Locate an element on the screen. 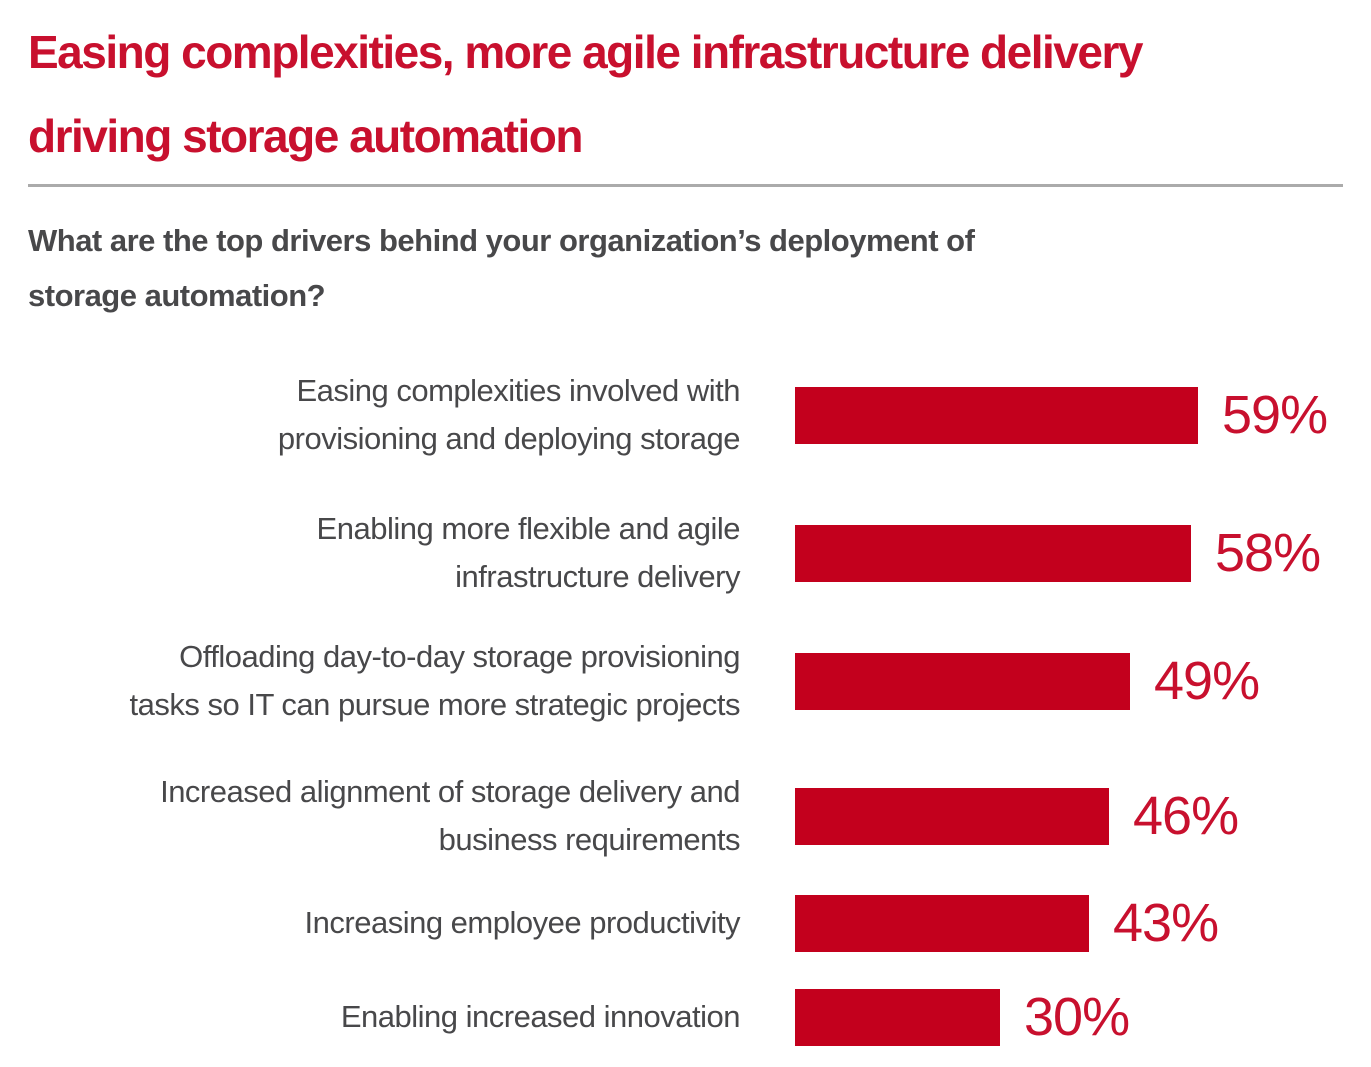 The image size is (1371, 1067). title-divider is located at coordinates (685, 185).